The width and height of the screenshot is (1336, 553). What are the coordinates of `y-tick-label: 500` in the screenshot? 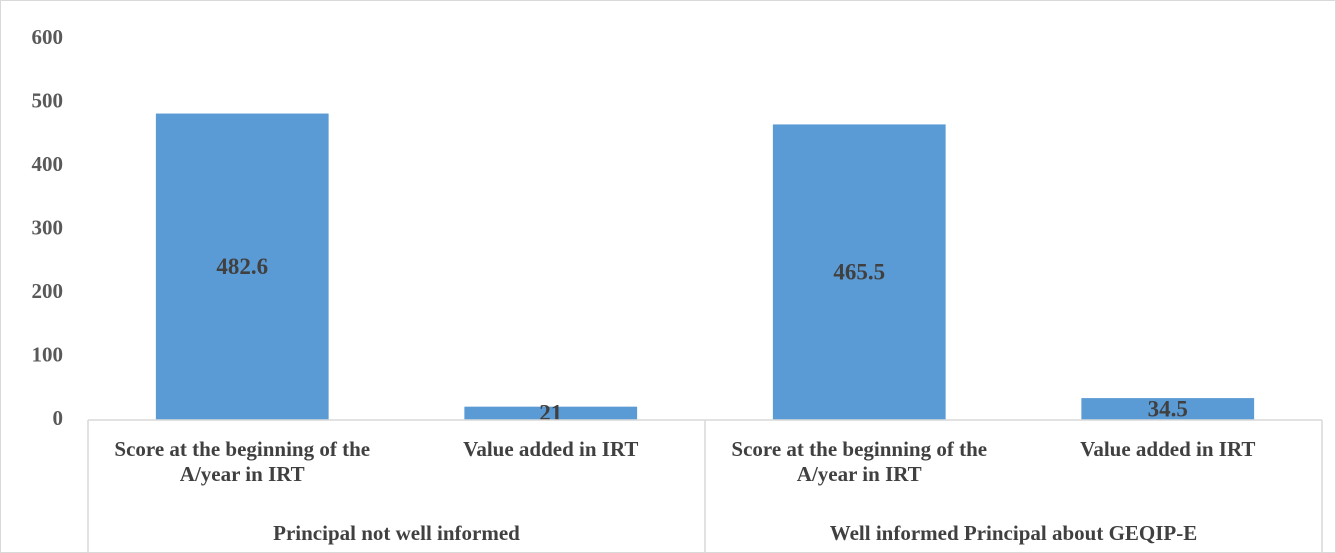 It's located at (48, 100).